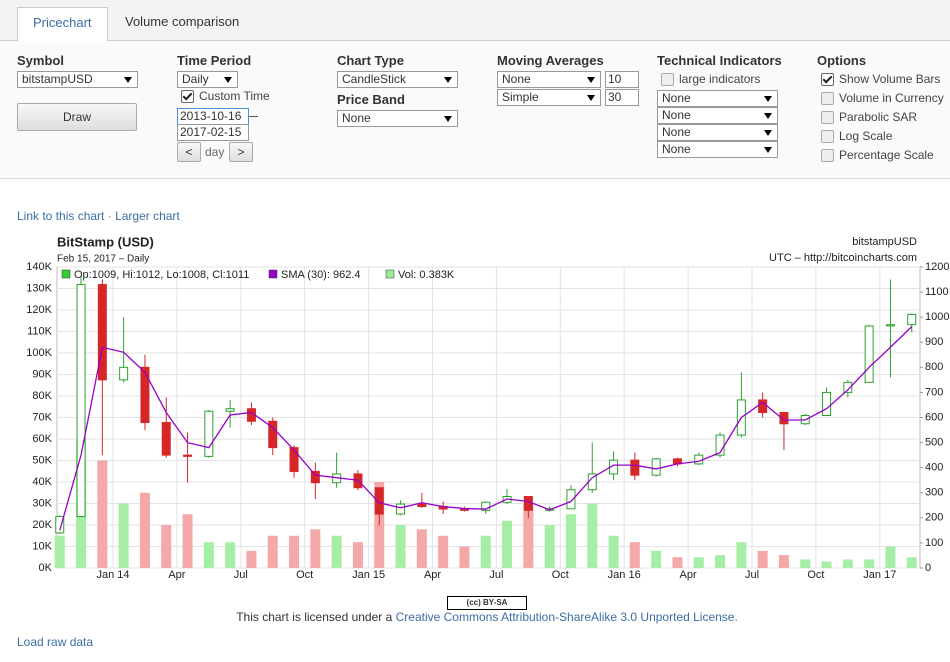 This screenshot has height=662, width=950. I want to click on y2-tick-label: 900, so click(934, 342).